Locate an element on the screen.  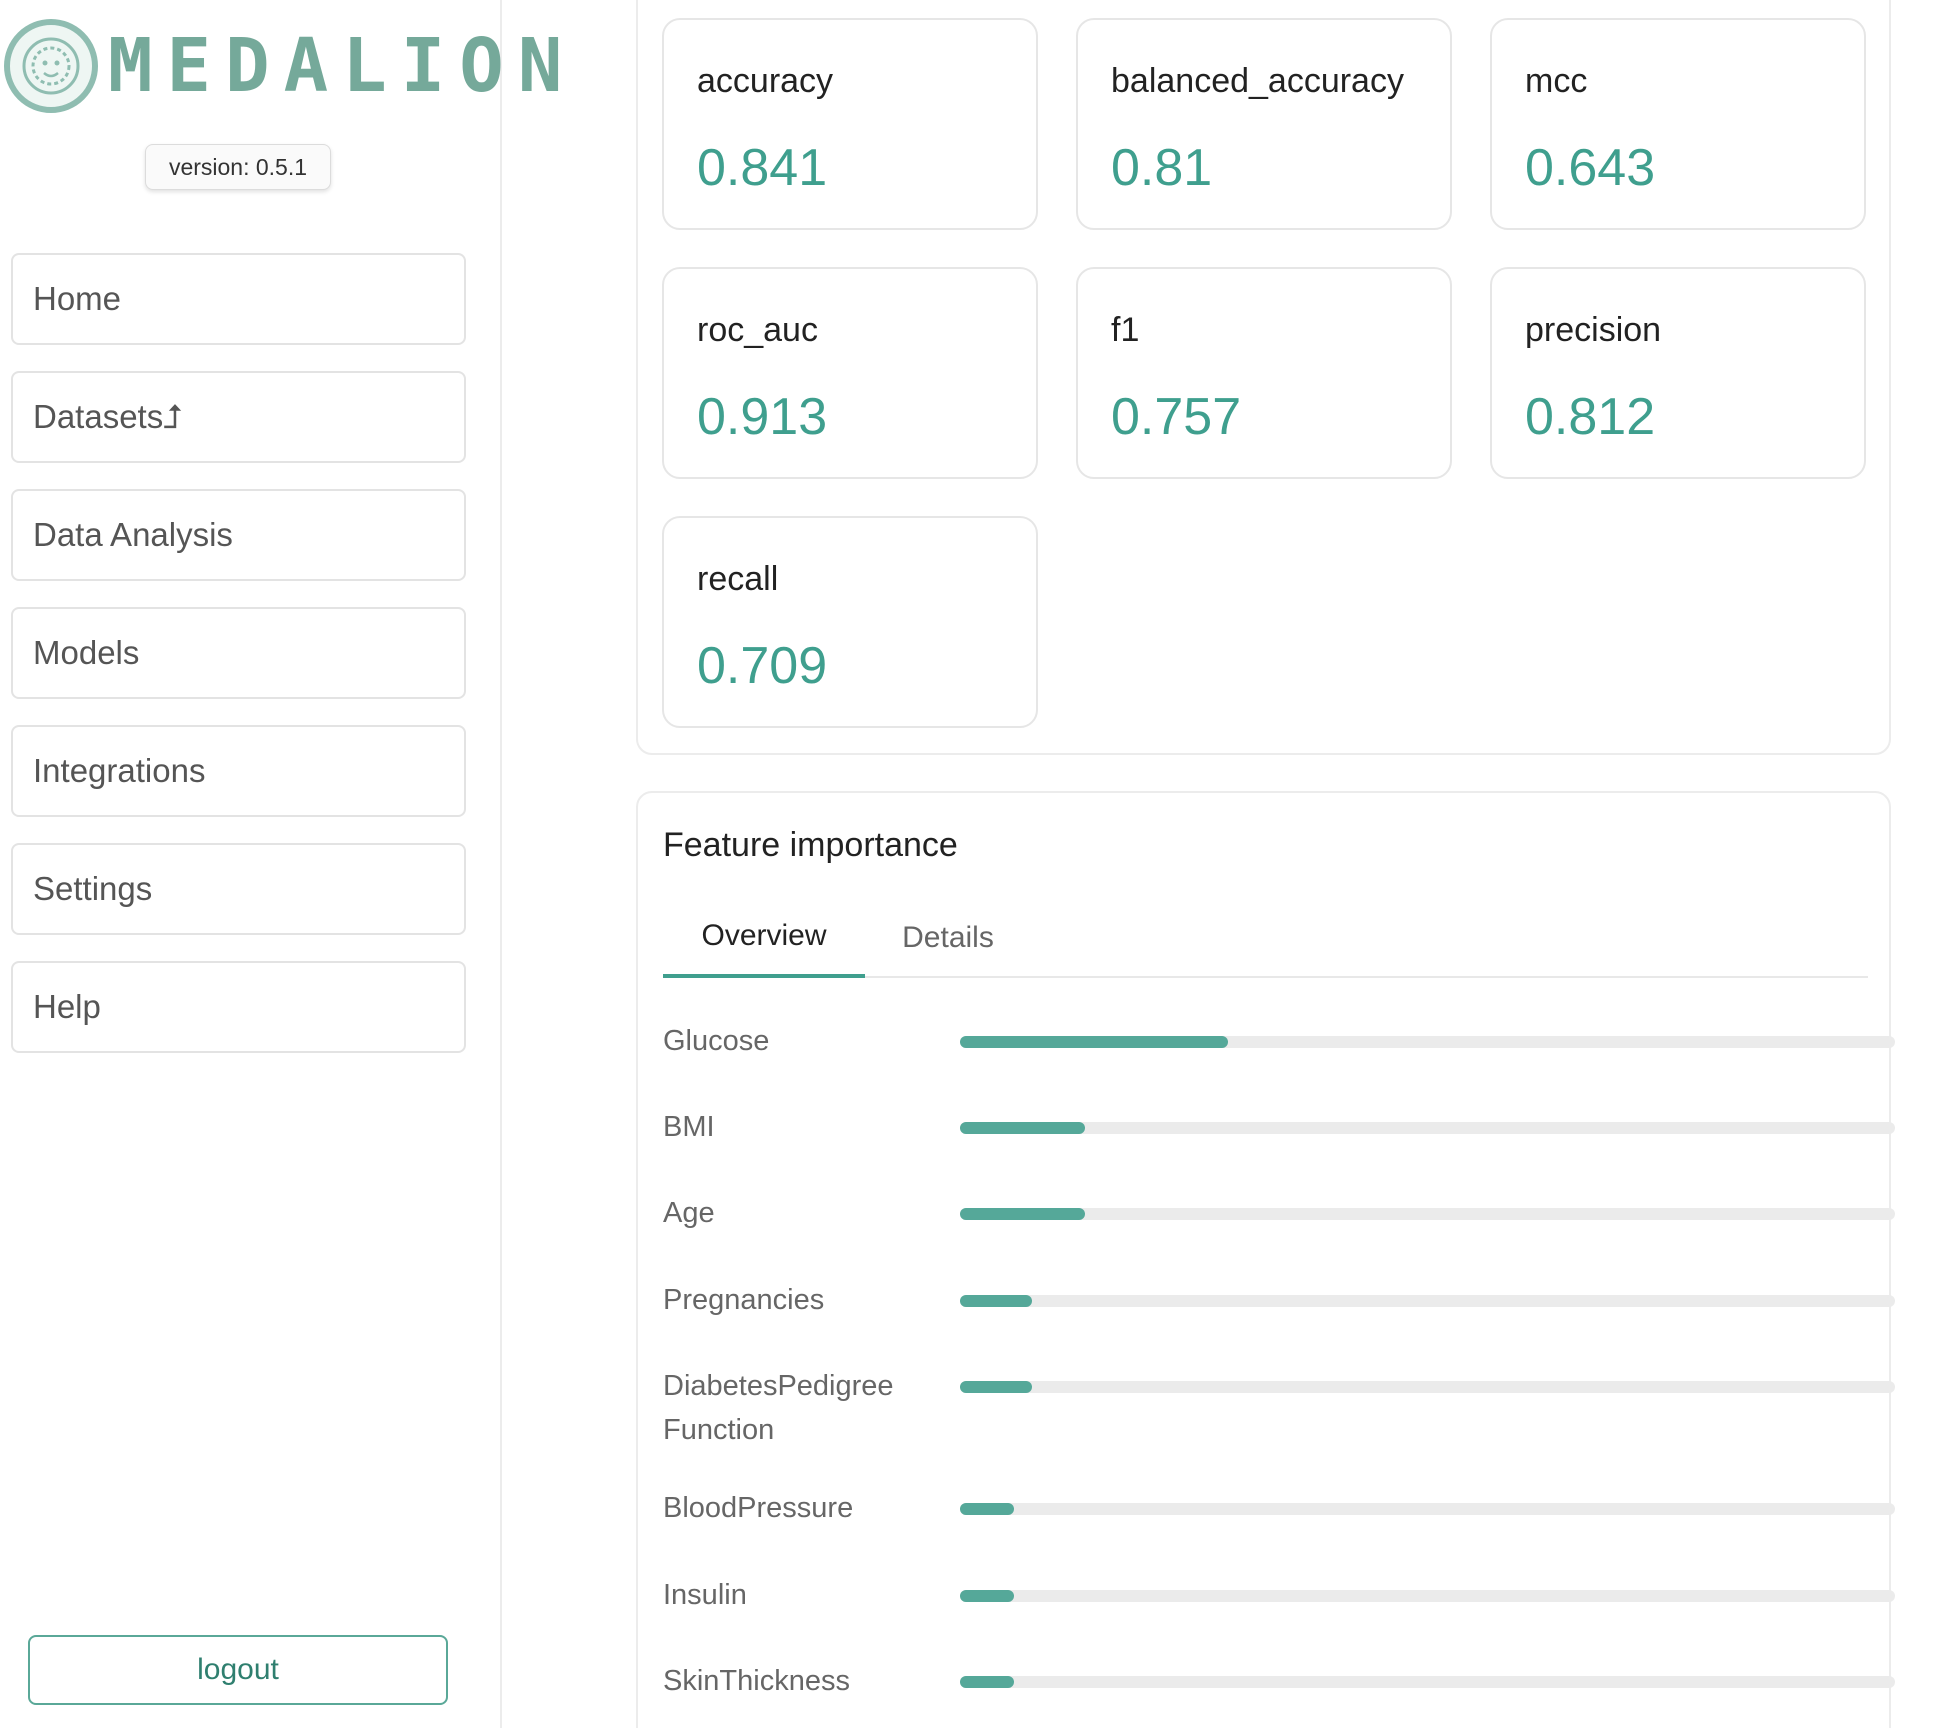
feature-name: Pregnancies is located at coordinates (744, 1300).